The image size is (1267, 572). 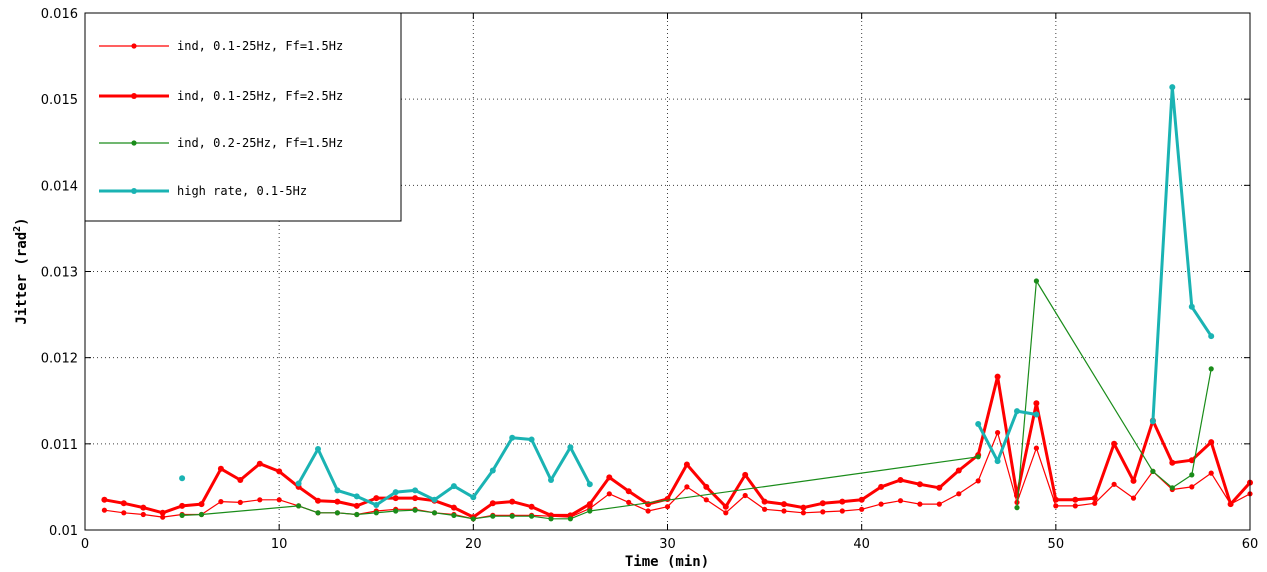 What do you see at coordinates (22, 278) in the screenshot?
I see `y-axis-title-main: Jitter (rad` at bounding box center [22, 278].